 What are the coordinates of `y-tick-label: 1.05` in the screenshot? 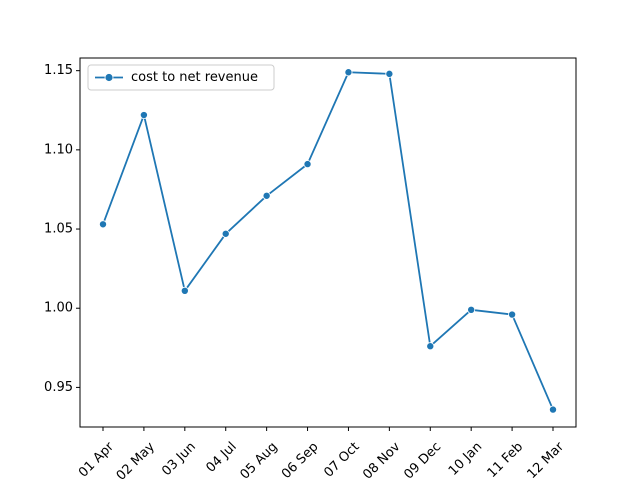 It's located at (58, 229).